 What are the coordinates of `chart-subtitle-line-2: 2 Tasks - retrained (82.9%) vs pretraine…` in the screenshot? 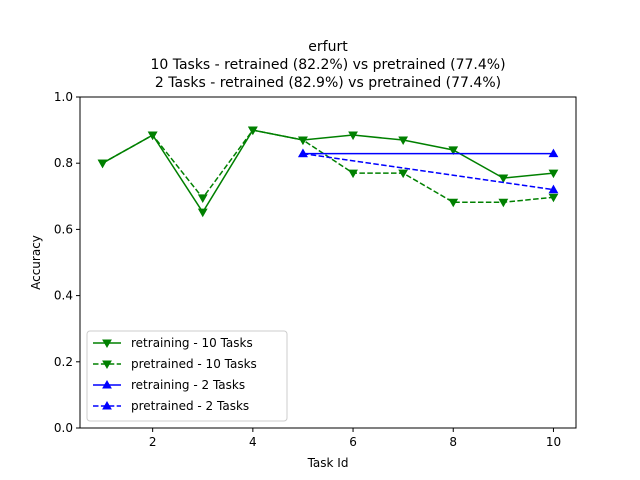 It's located at (328, 83).